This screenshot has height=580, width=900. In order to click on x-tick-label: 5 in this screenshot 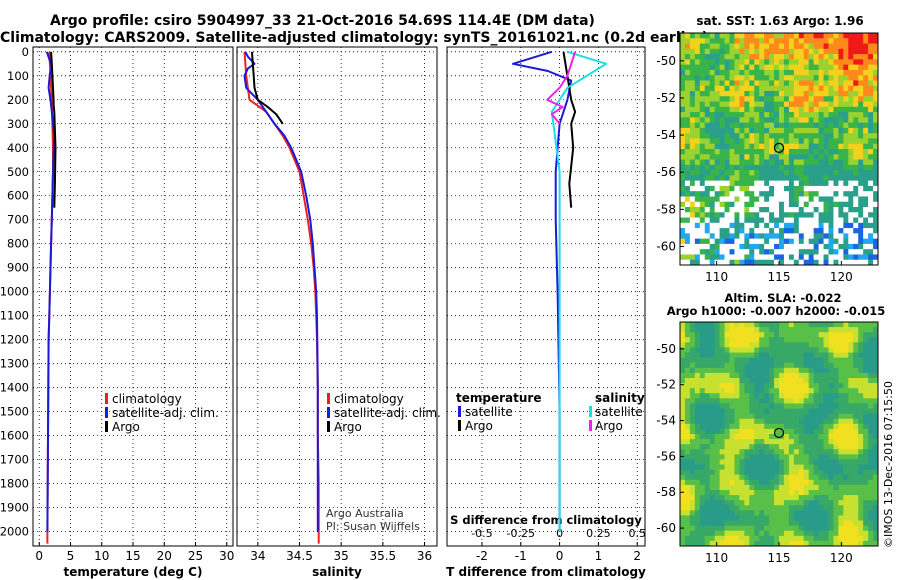, I will do `click(71, 556)`.